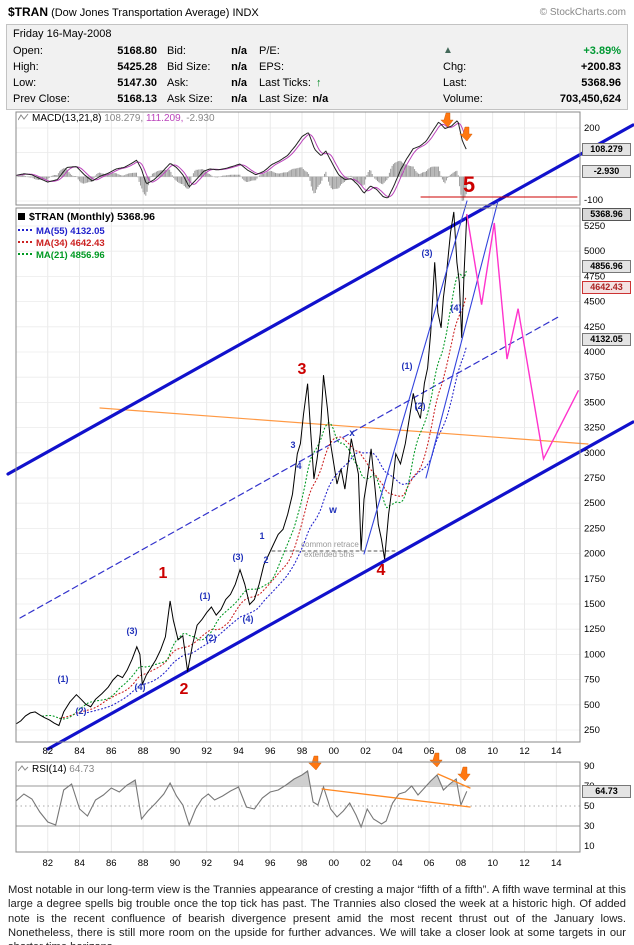  I want to click on wave-label: w, so click(332, 510).